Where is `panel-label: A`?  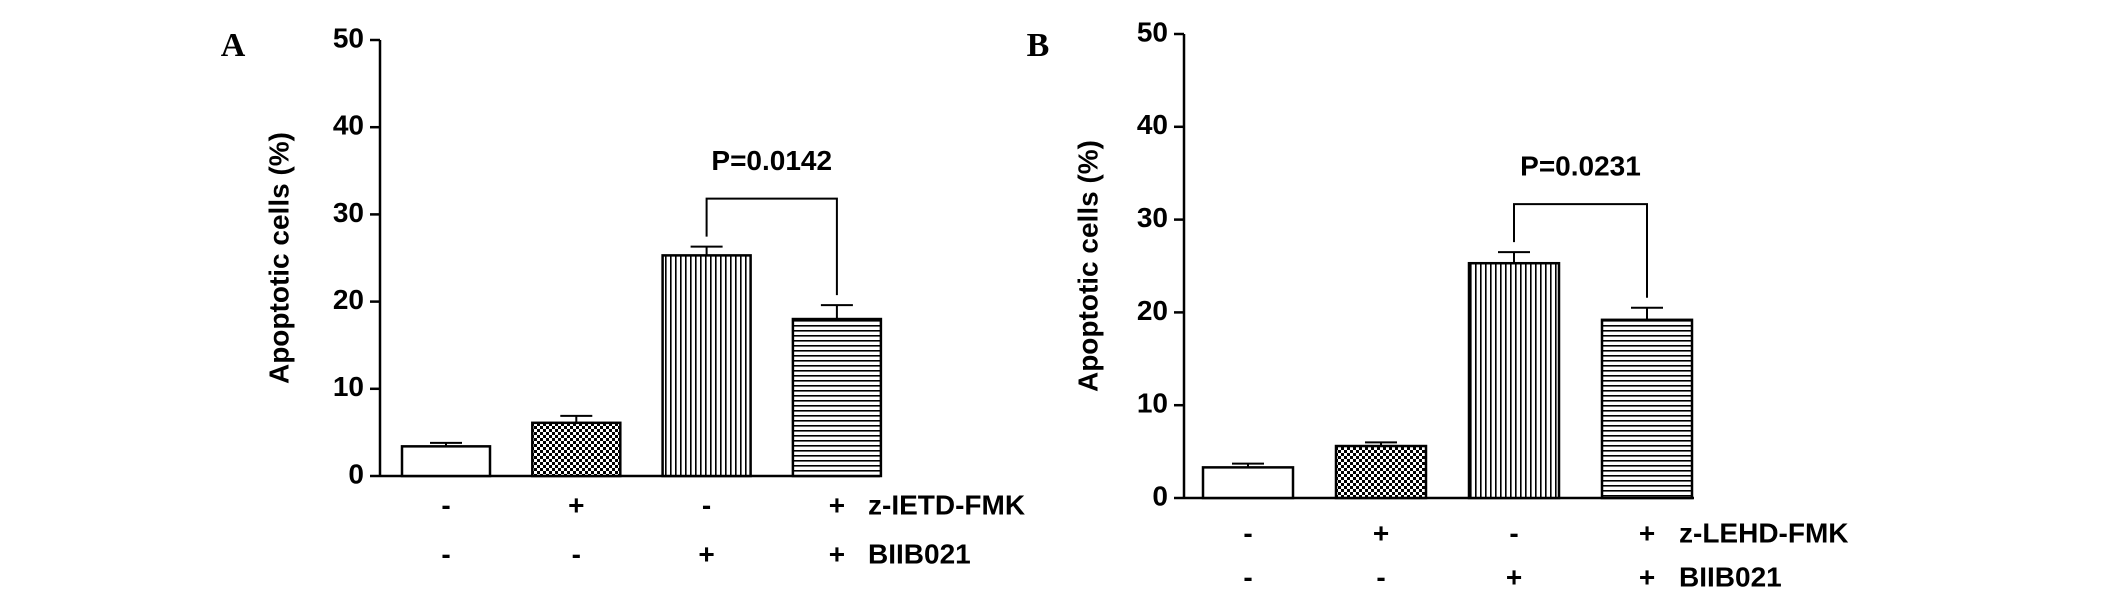 panel-label: A is located at coordinates (233, 45).